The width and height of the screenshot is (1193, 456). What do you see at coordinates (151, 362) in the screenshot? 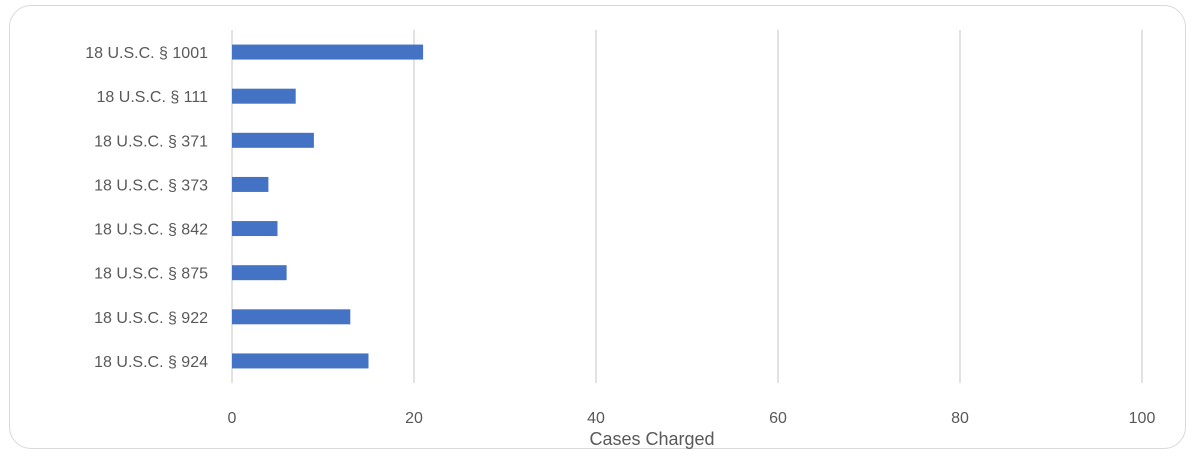
I see `category-label: 18 U.S.C. § 924` at bounding box center [151, 362].